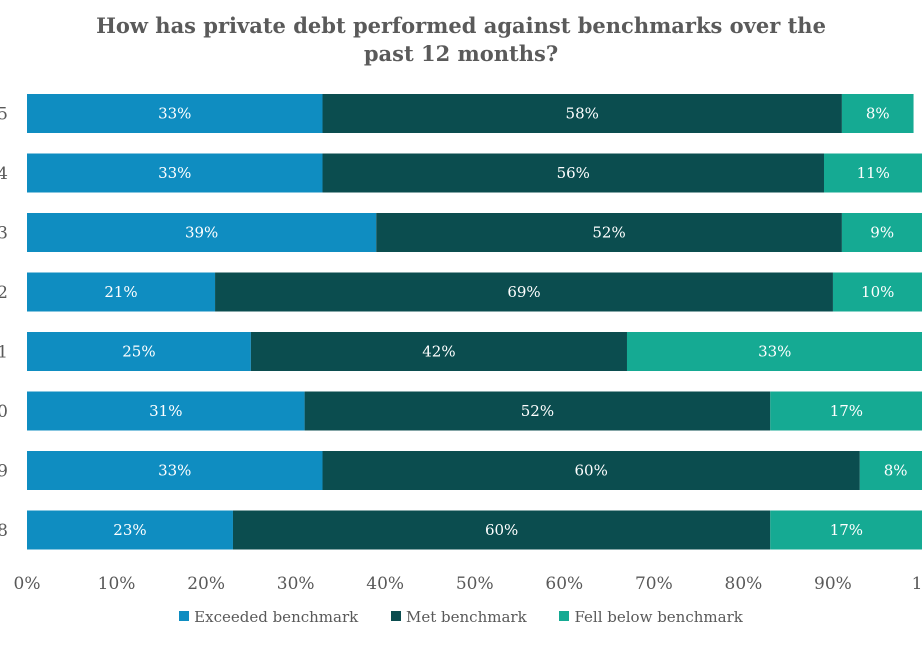  What do you see at coordinates (4, 293) in the screenshot?
I see `category-label: 2` at bounding box center [4, 293].